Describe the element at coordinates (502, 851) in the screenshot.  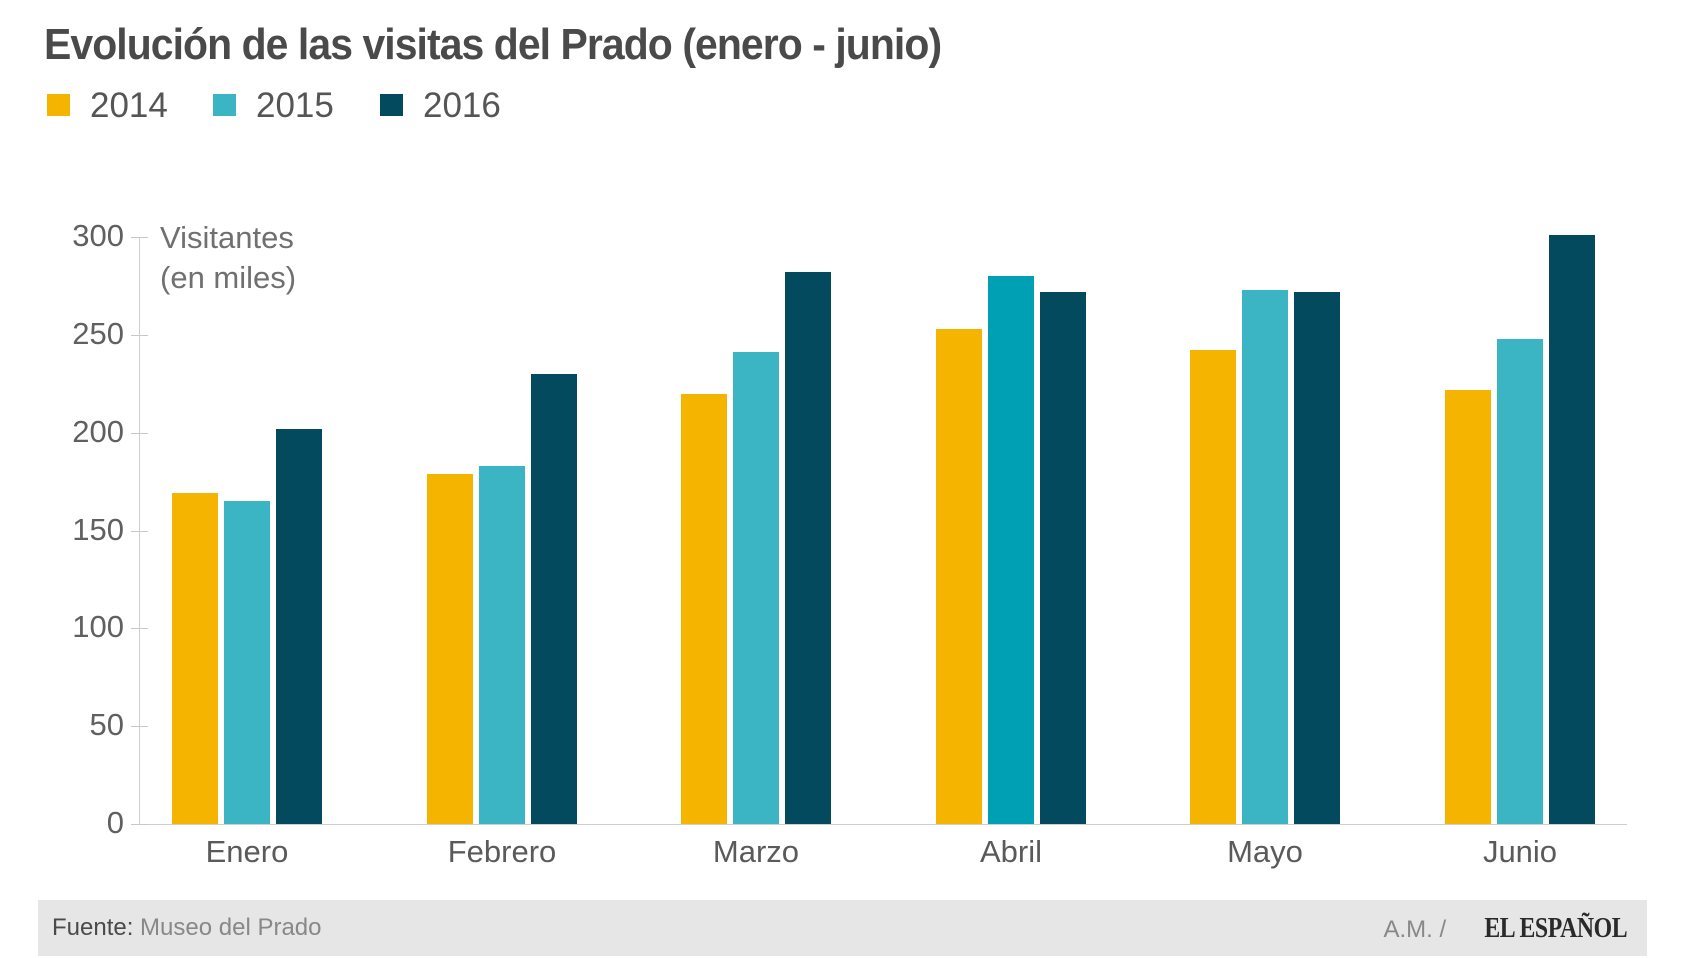
I see `x-tick-label-febrero: Febrero` at that location.